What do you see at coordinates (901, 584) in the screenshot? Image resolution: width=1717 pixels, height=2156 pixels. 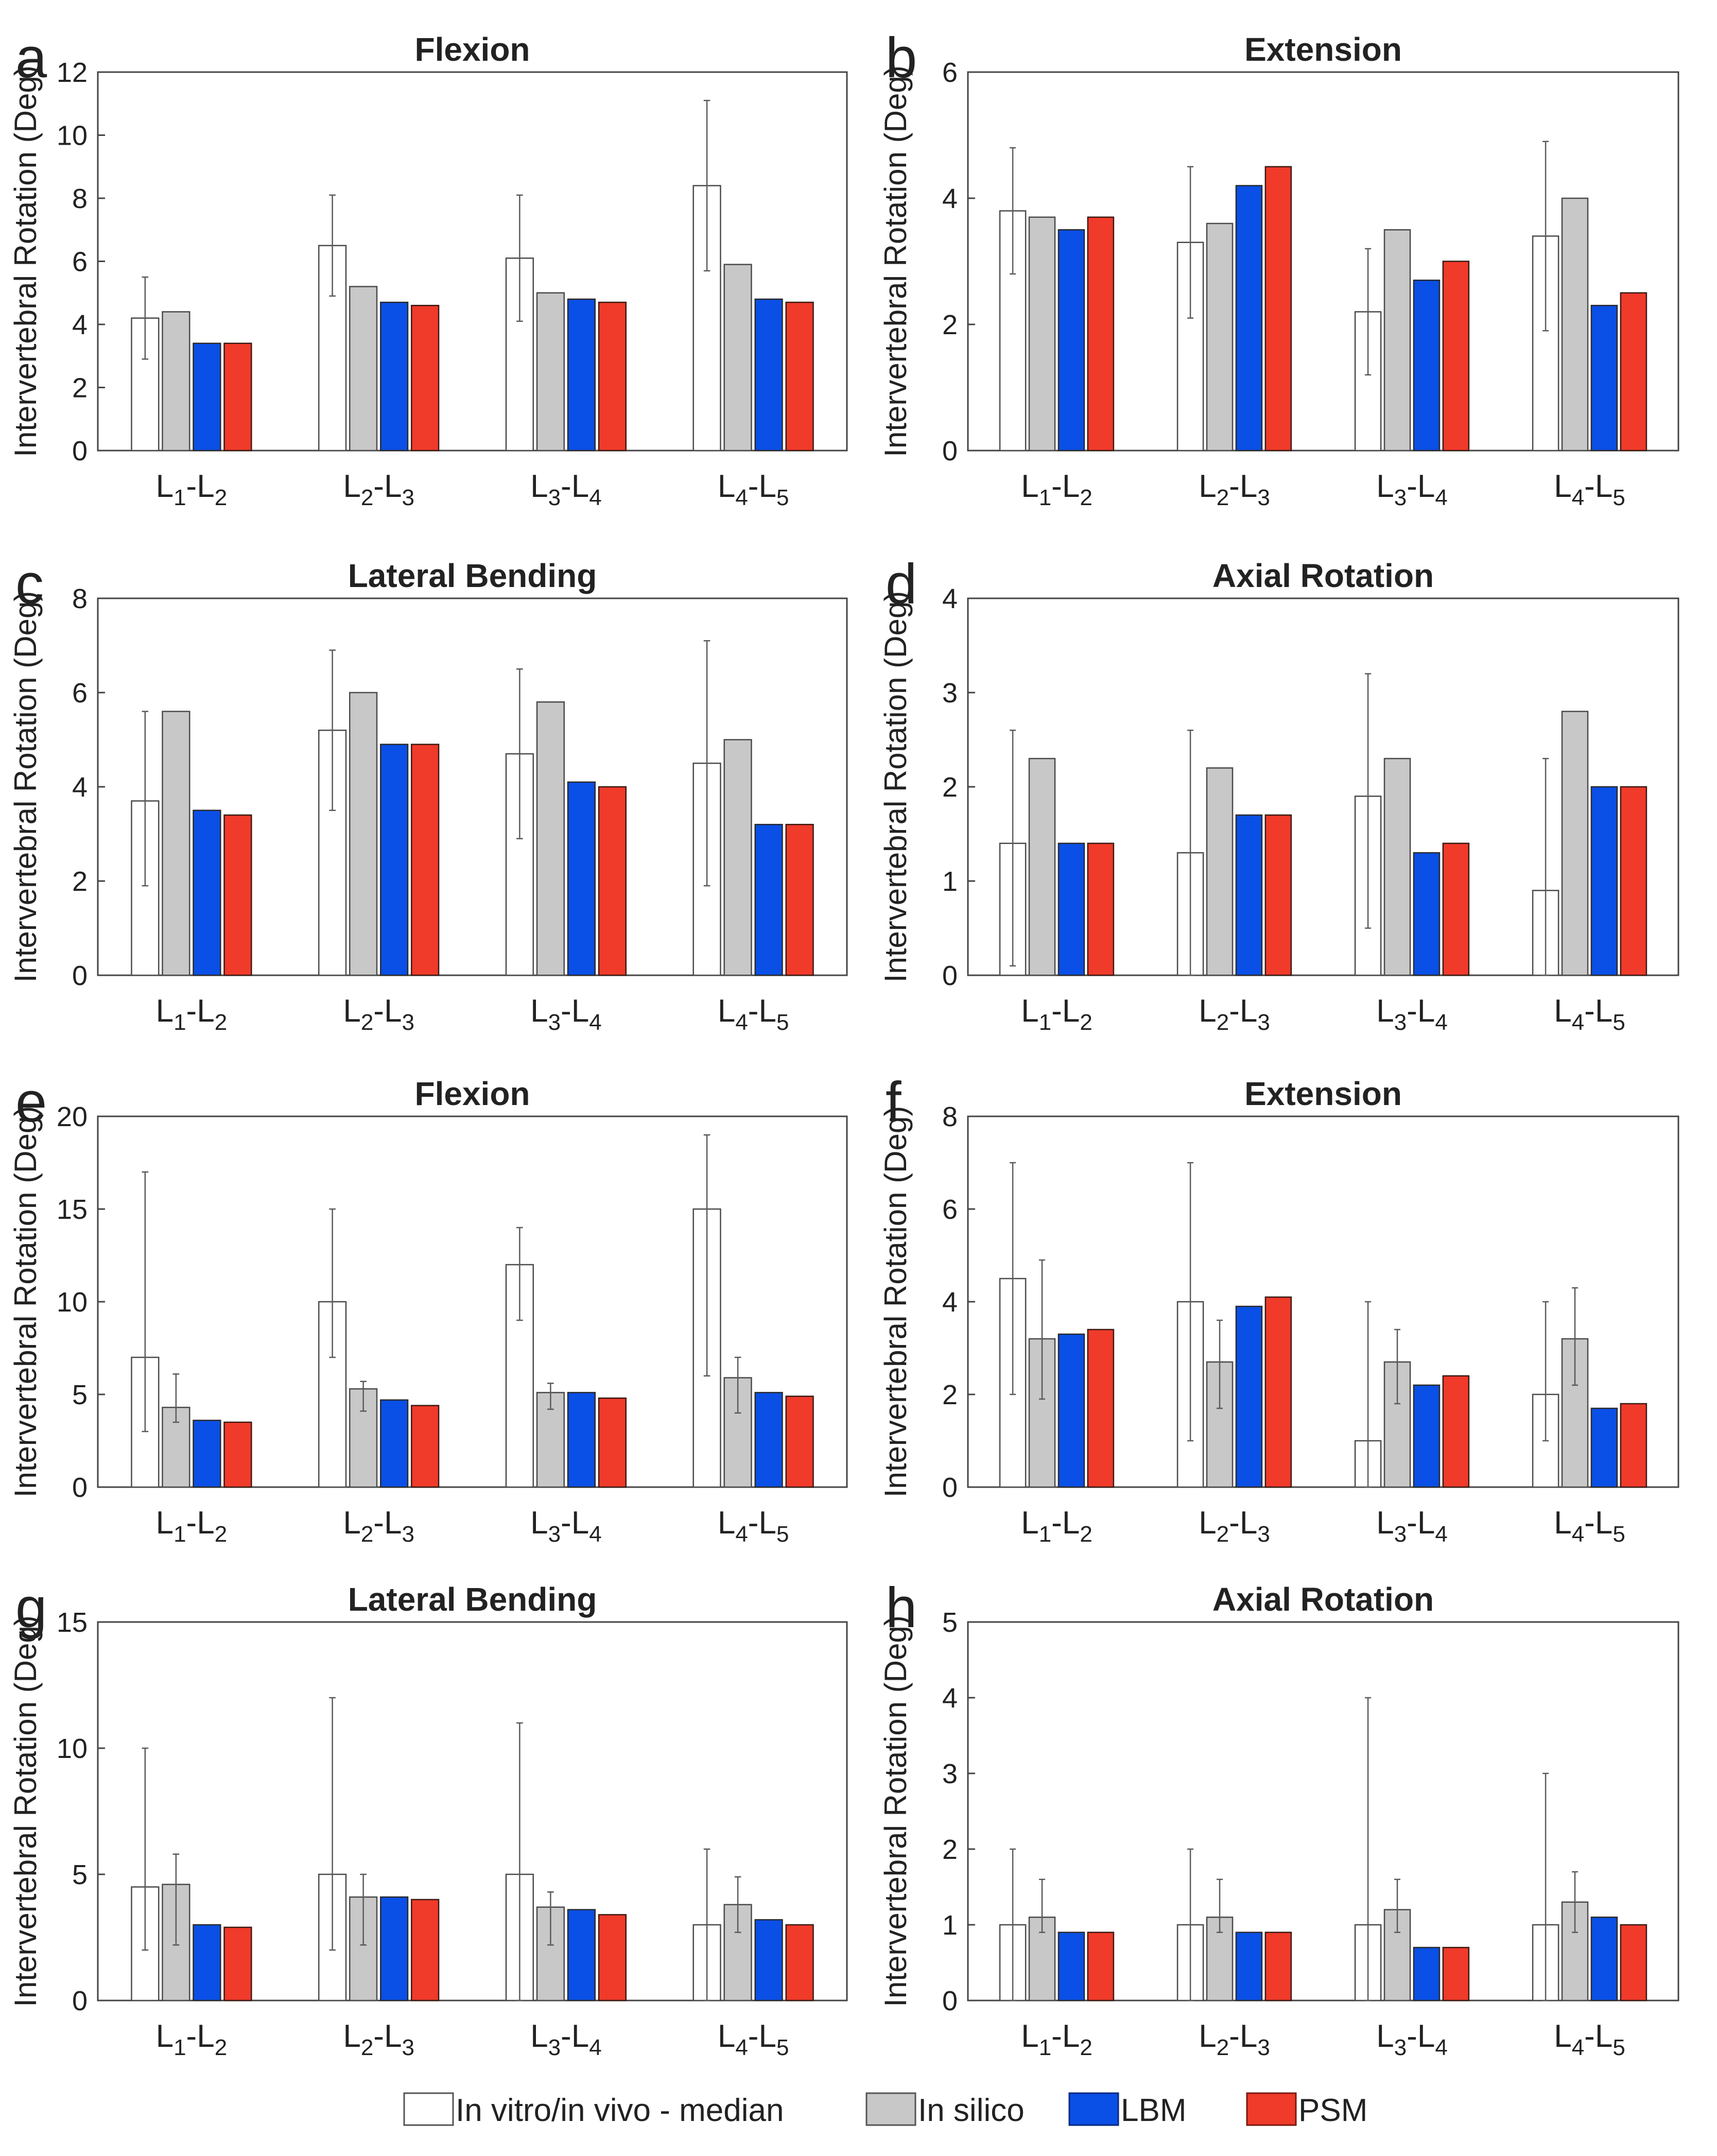 I see `panel-letter: d` at bounding box center [901, 584].